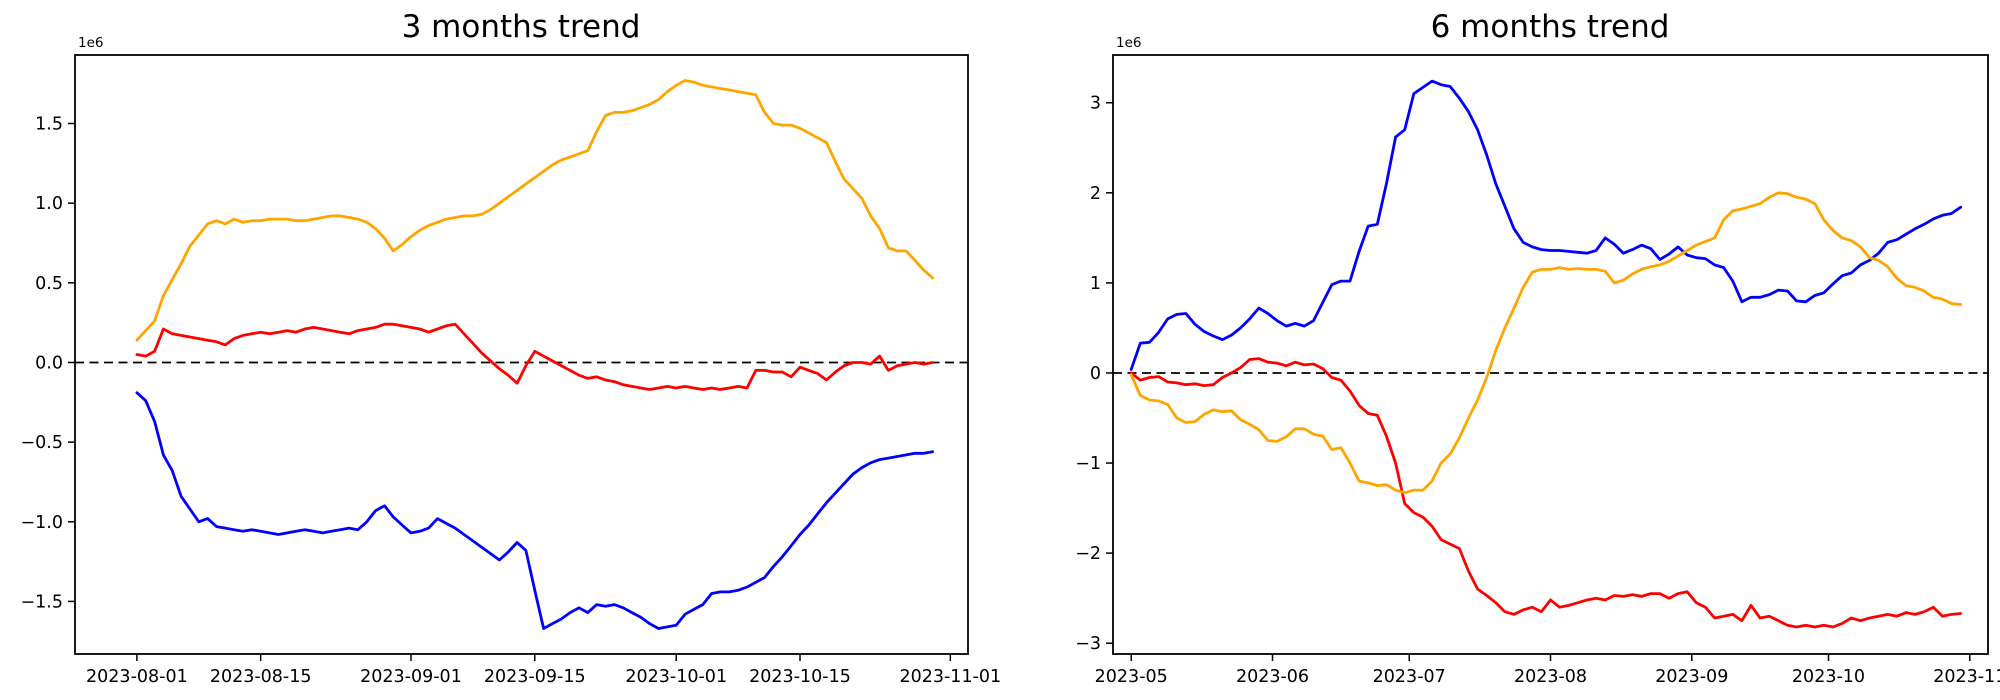 The width and height of the screenshot is (2000, 700). Describe the element at coordinates (1088, 554) in the screenshot. I see `y-tick-label: −2` at that location.